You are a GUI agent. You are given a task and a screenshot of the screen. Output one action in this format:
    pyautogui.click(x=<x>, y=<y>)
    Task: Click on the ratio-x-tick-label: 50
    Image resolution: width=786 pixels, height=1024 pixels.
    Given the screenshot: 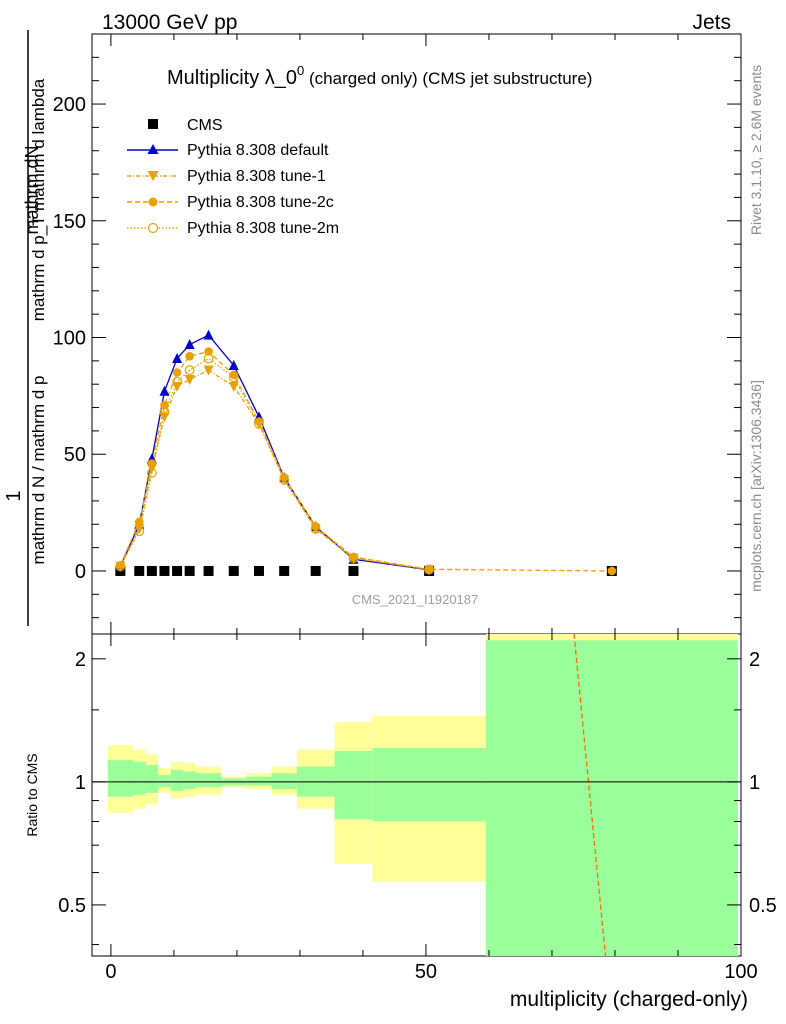 What is the action you would take?
    pyautogui.click(x=426, y=972)
    